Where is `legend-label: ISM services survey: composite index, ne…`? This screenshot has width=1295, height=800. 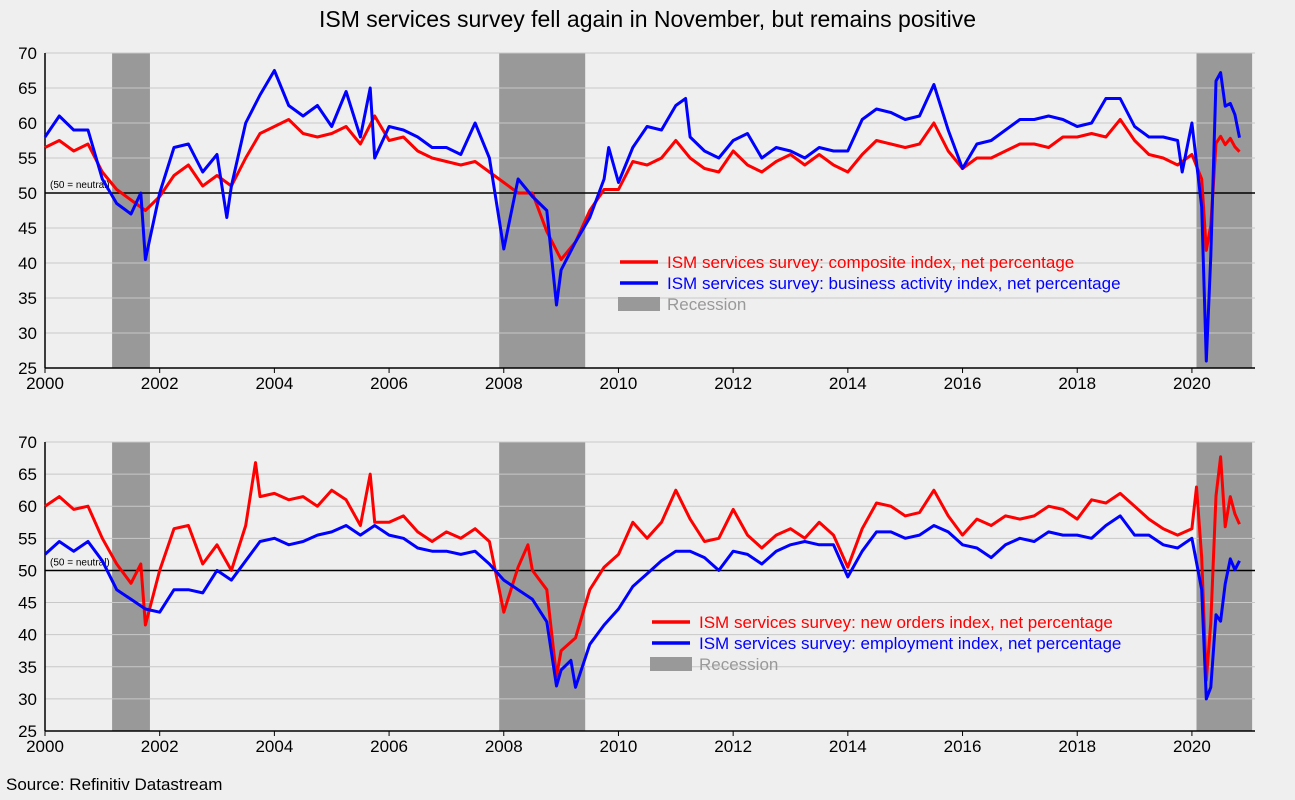 legend-label: ISM services survey: composite index, ne… is located at coordinates (870, 262).